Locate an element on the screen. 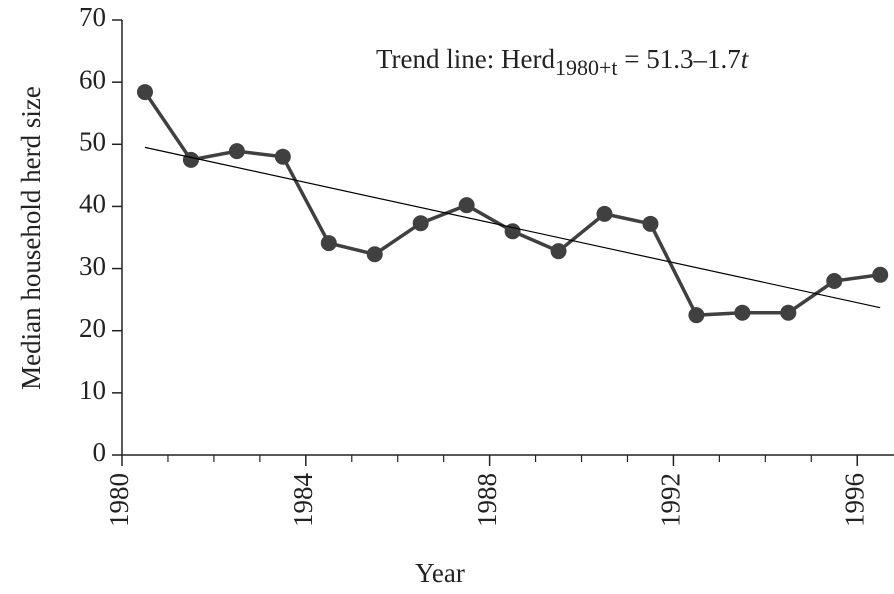 The image size is (894, 594). y-tick-label: 50 is located at coordinates (92, 141).